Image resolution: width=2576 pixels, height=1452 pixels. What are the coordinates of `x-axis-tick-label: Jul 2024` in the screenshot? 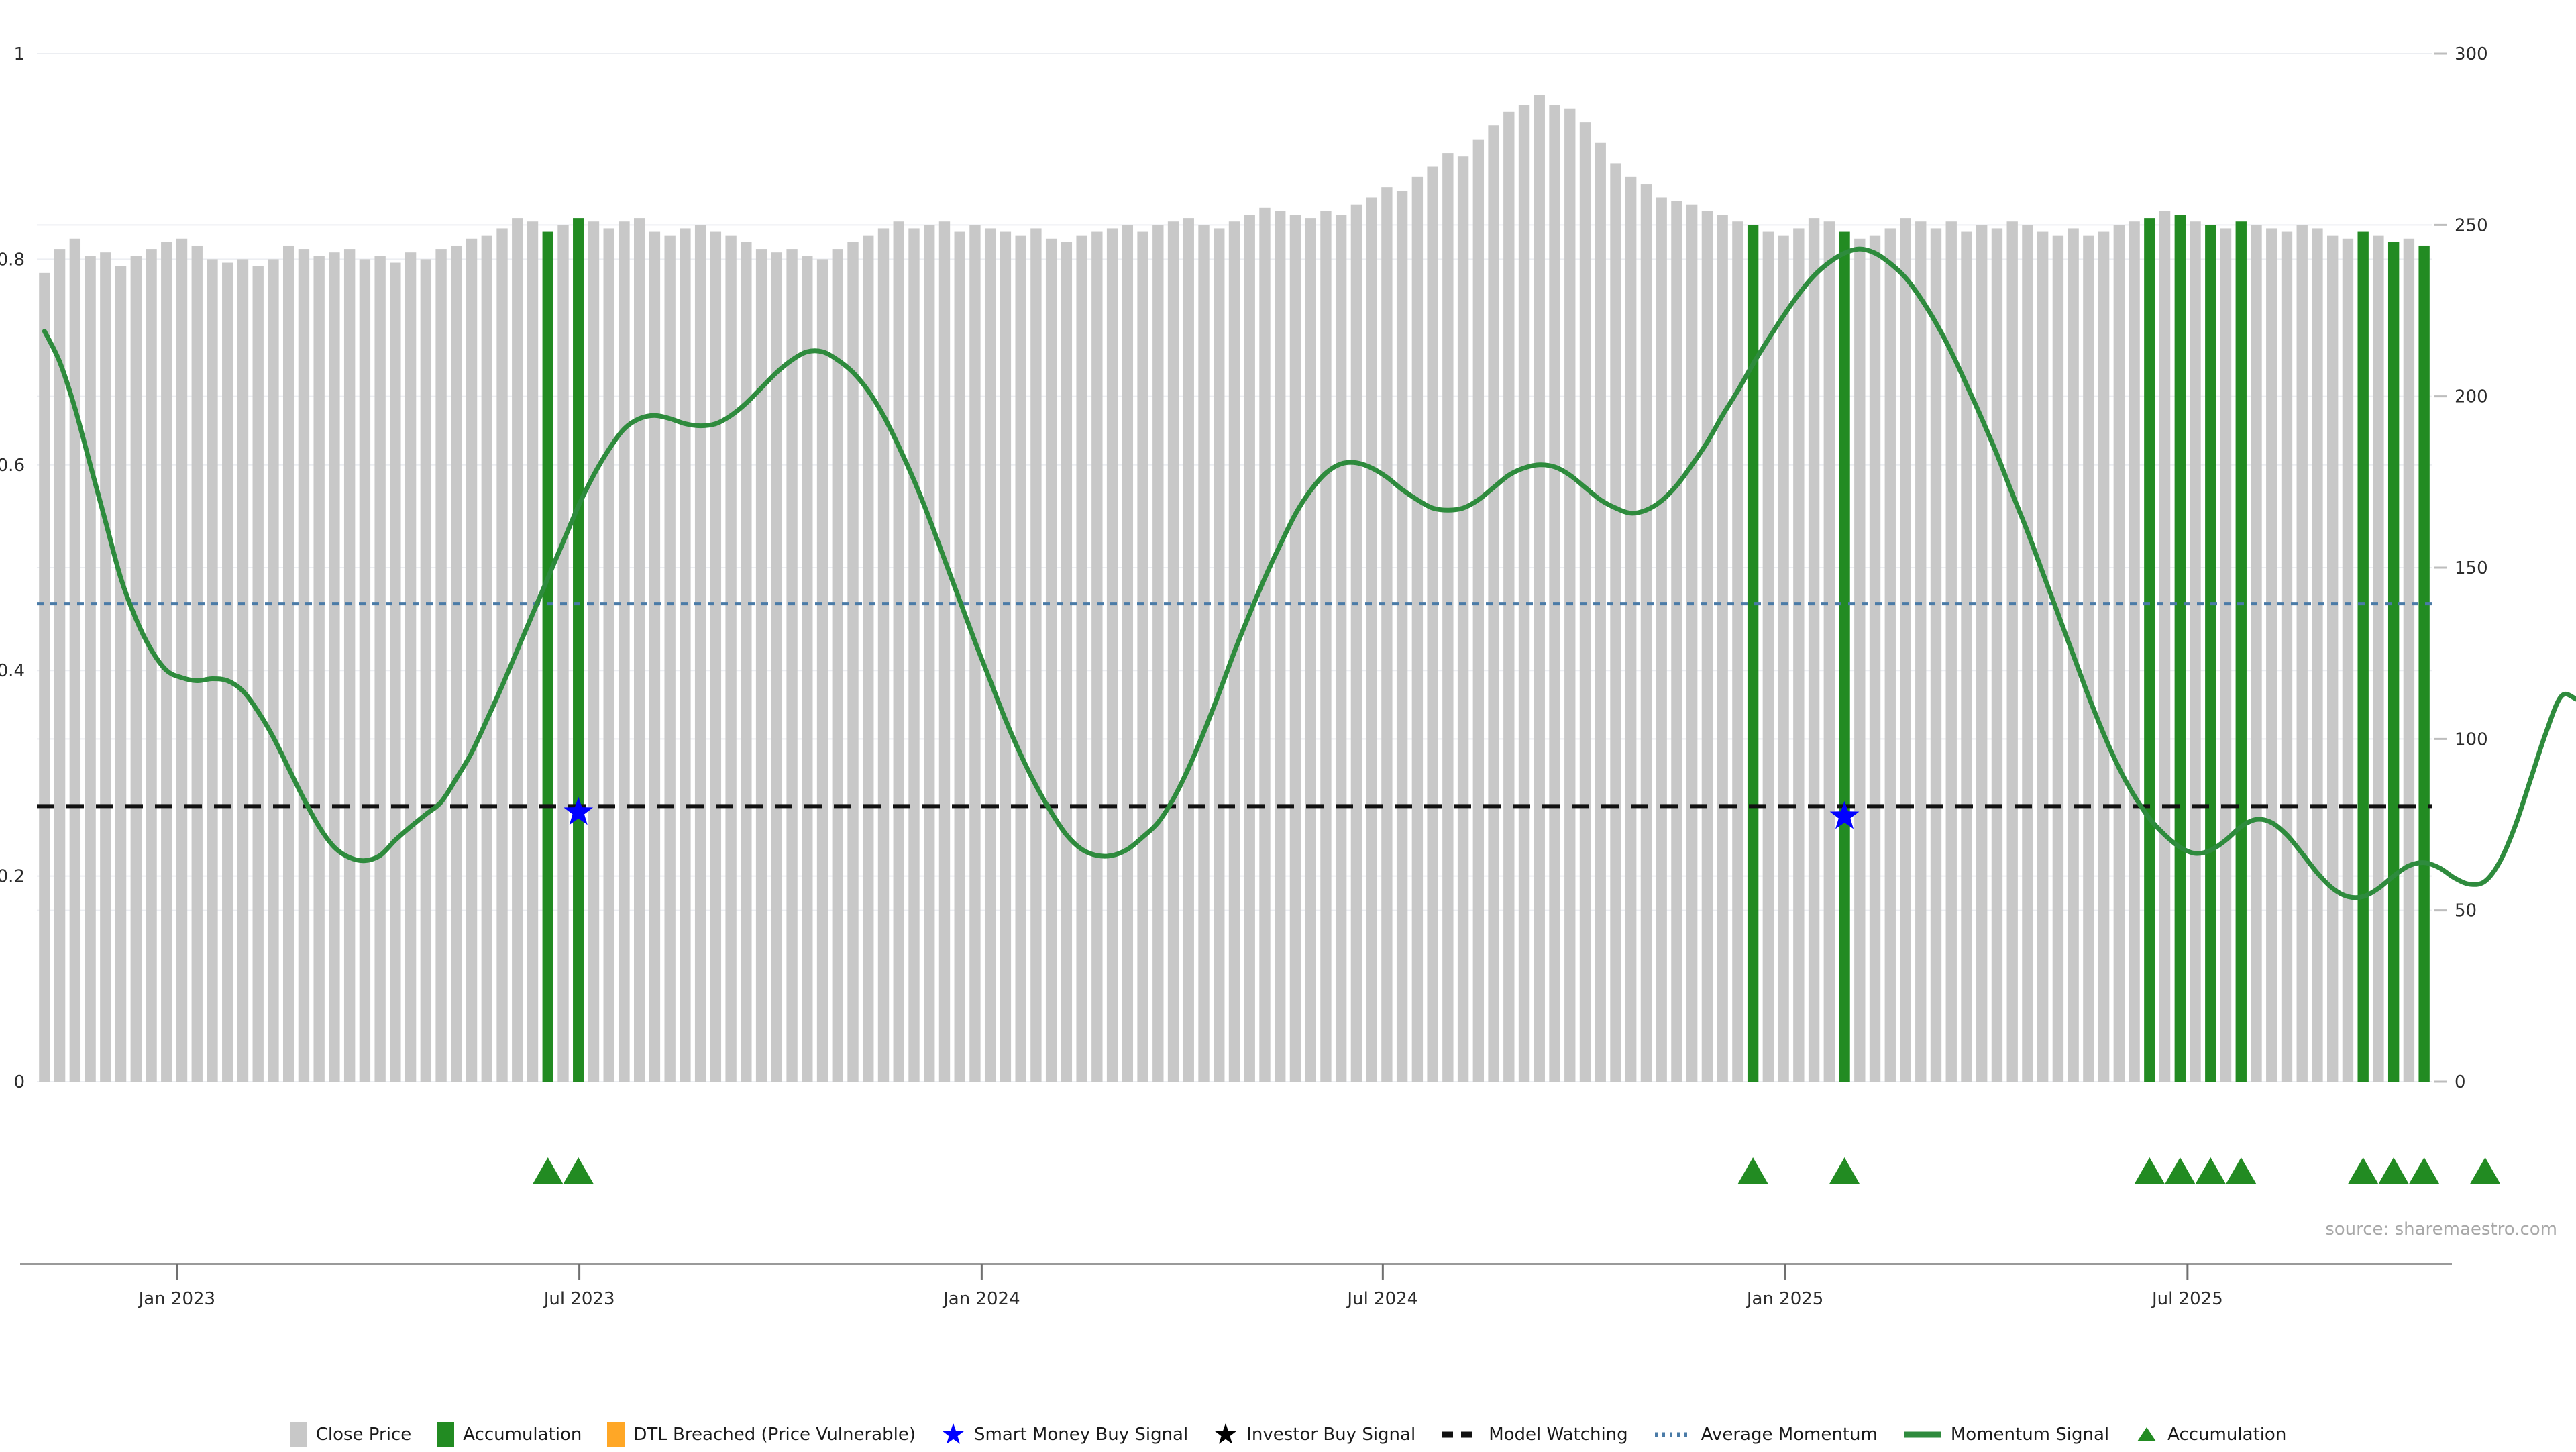 It's located at (1382, 1299).